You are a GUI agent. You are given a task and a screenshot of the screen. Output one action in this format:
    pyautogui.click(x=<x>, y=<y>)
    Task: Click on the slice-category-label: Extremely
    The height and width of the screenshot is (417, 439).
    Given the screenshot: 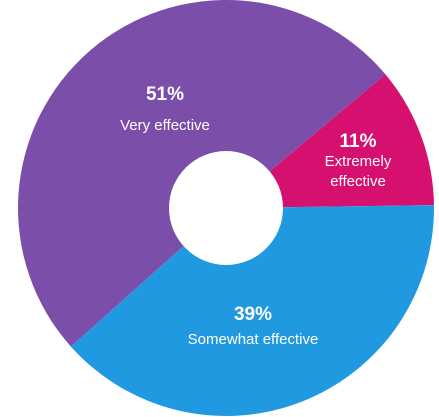 What is the action you would take?
    pyautogui.click(x=358, y=161)
    